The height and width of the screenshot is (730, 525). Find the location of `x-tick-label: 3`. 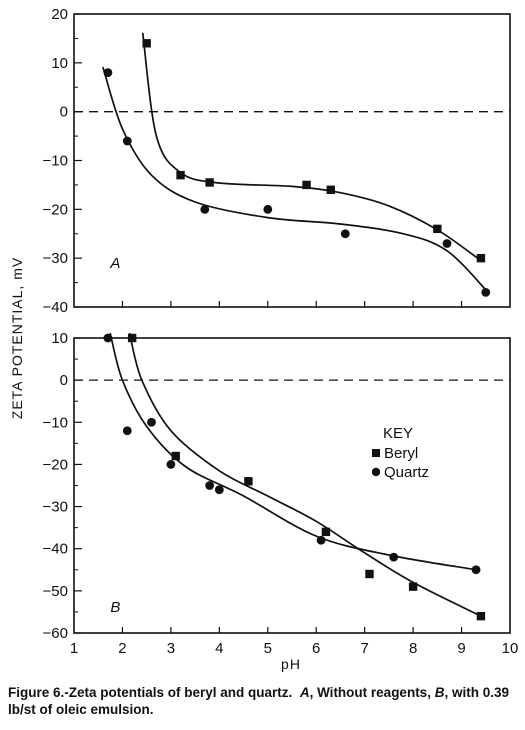

x-tick-label: 3 is located at coordinates (171, 648).